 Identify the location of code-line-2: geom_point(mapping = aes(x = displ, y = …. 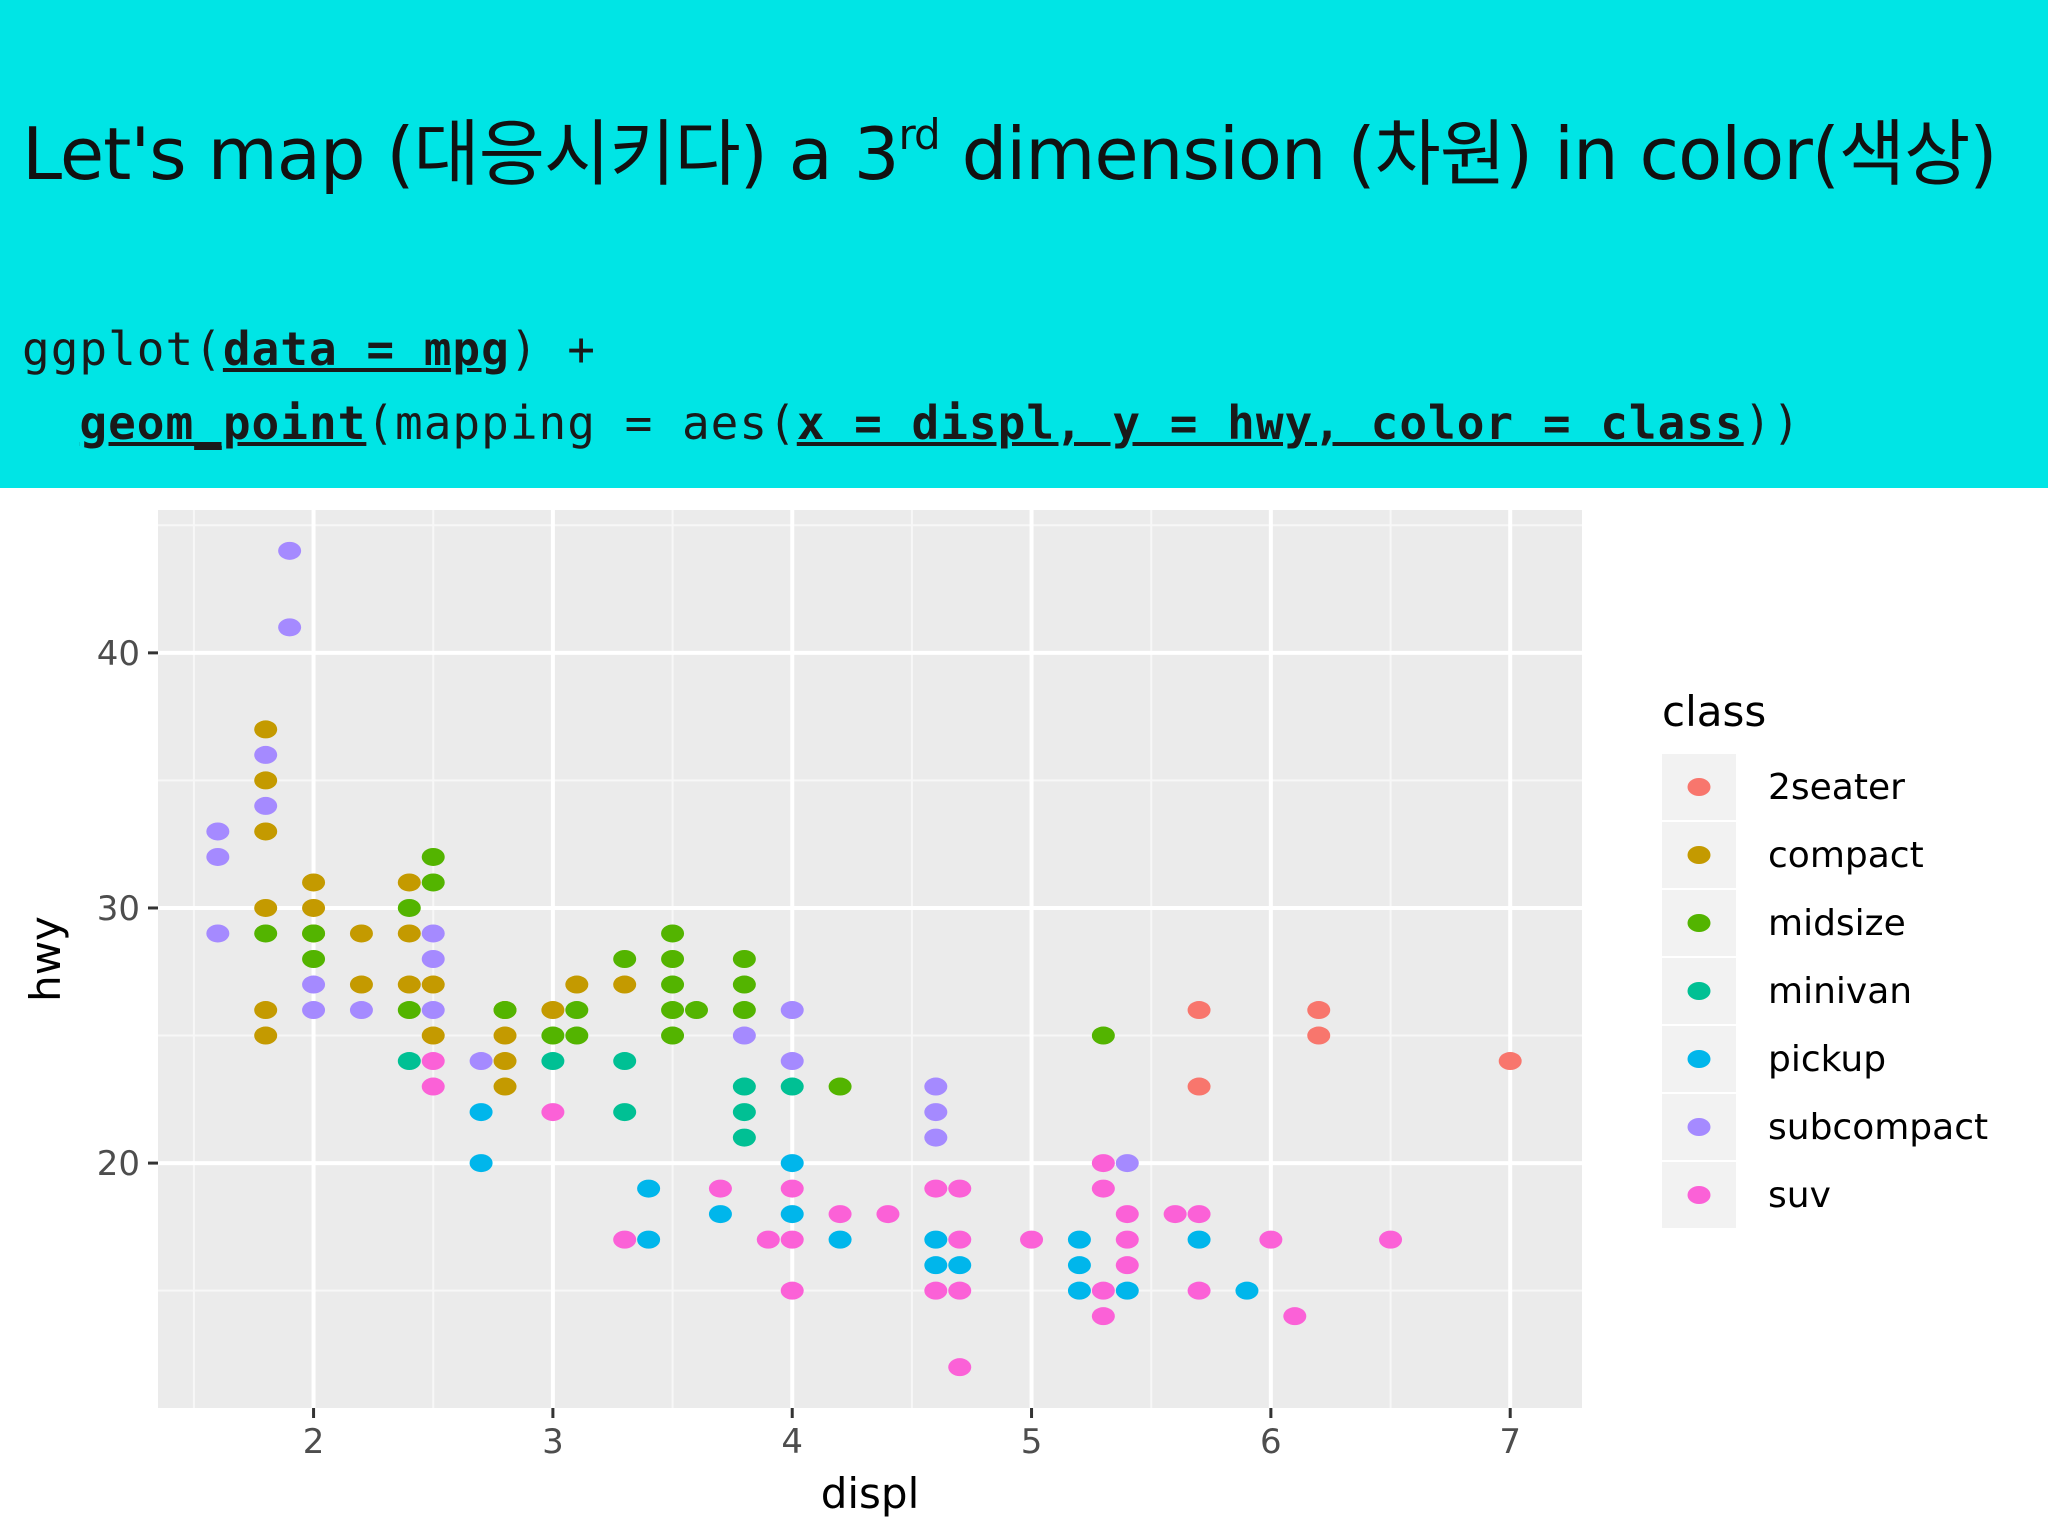
(911, 423).